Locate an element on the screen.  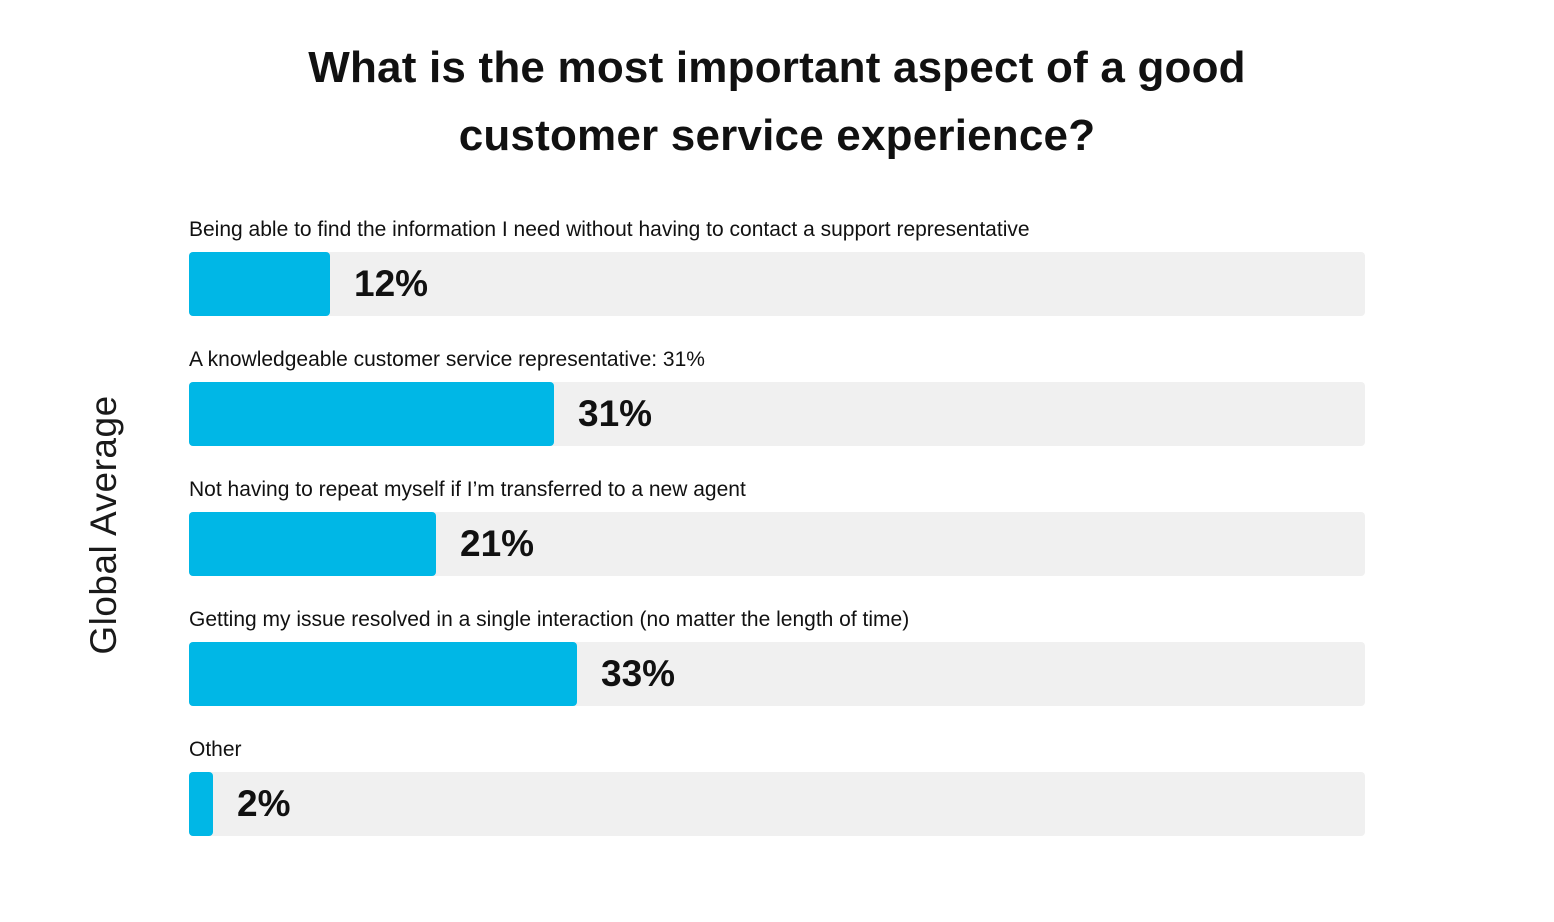
chart-title-line-2: customer service experience? is located at coordinates (777, 135).